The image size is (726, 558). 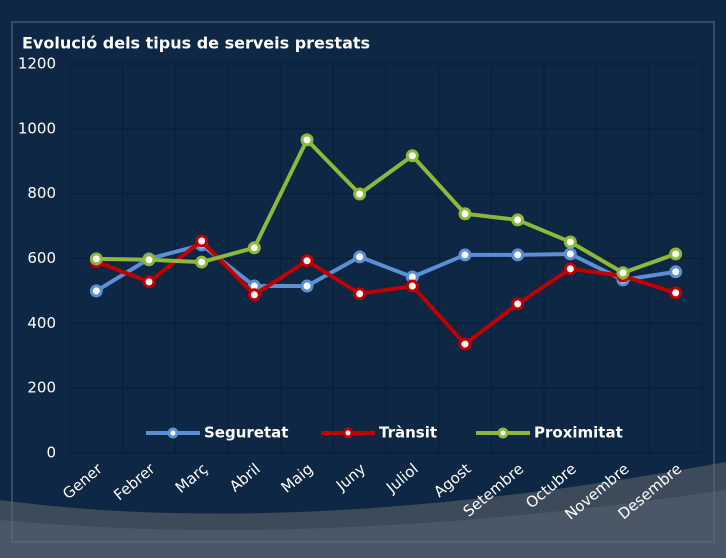 I want to click on y-tick-label: 200, so click(x=41, y=388).